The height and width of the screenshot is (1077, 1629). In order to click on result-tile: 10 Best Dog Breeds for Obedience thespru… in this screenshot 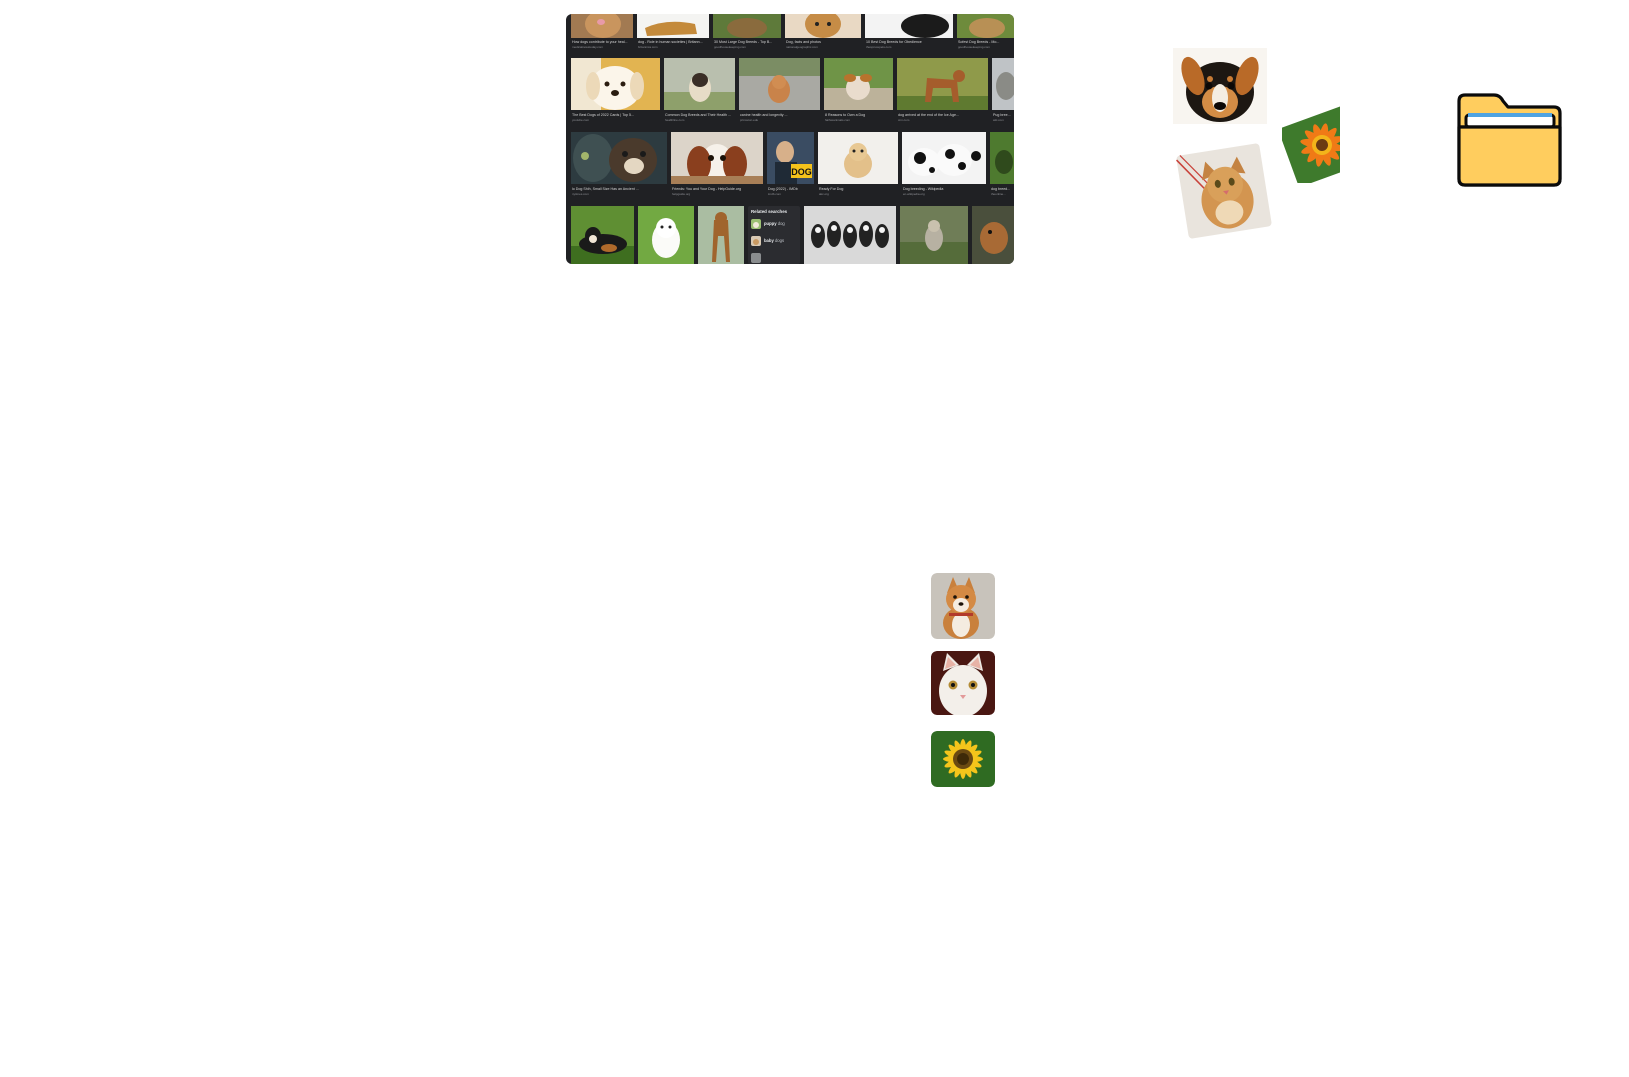, I will do `click(909, 35)`.